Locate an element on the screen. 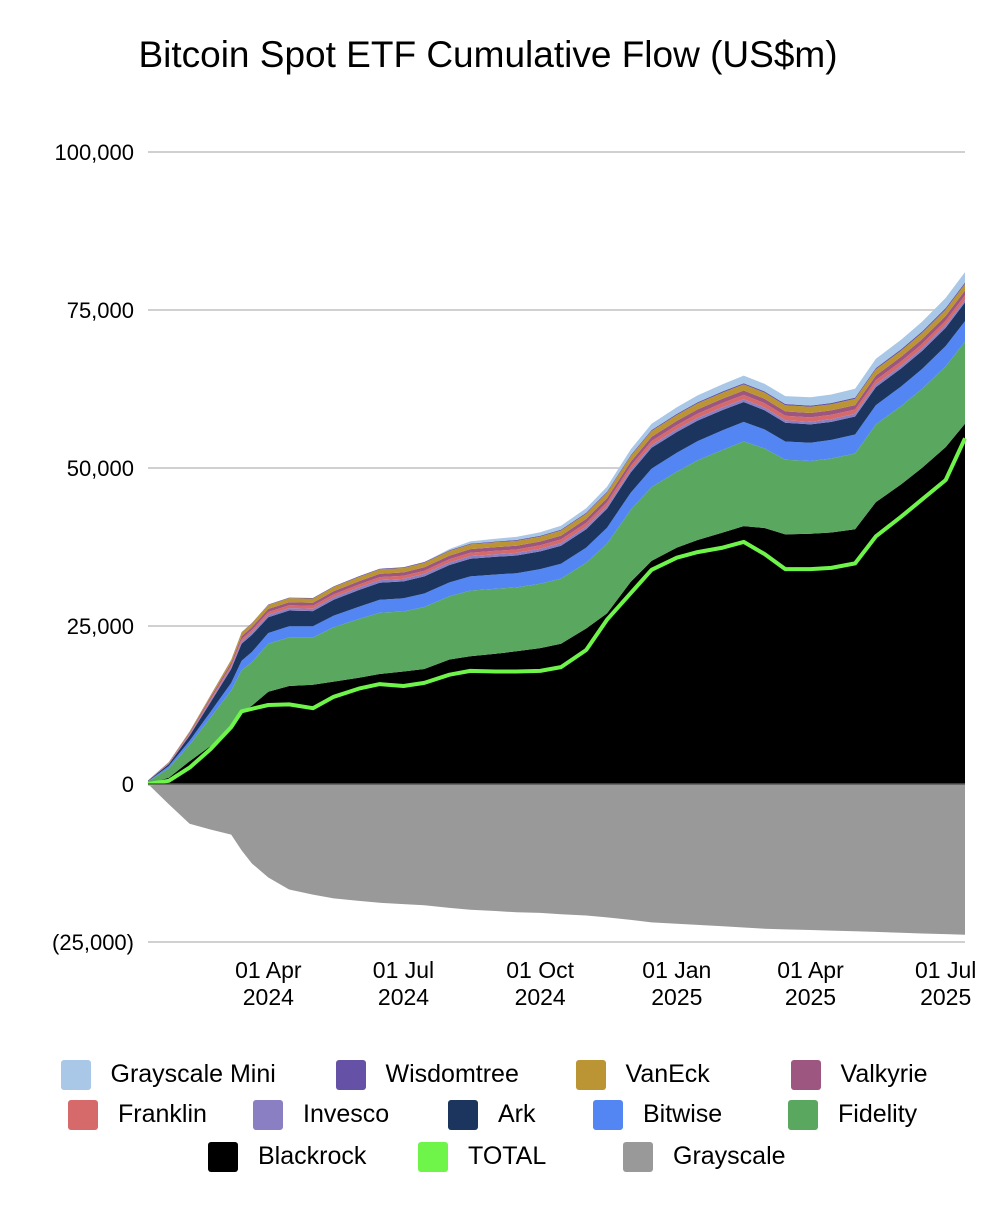  legend-label: Bitwise is located at coordinates (683, 1114).